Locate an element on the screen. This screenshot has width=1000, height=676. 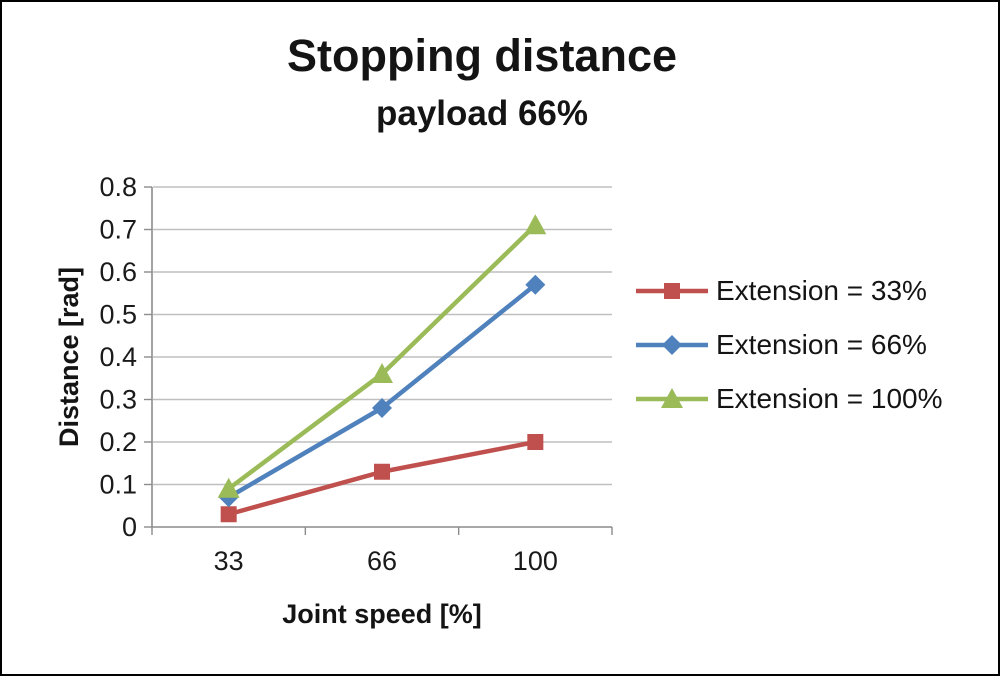
legend-item: Extension = 66% is located at coordinates (788, 345).